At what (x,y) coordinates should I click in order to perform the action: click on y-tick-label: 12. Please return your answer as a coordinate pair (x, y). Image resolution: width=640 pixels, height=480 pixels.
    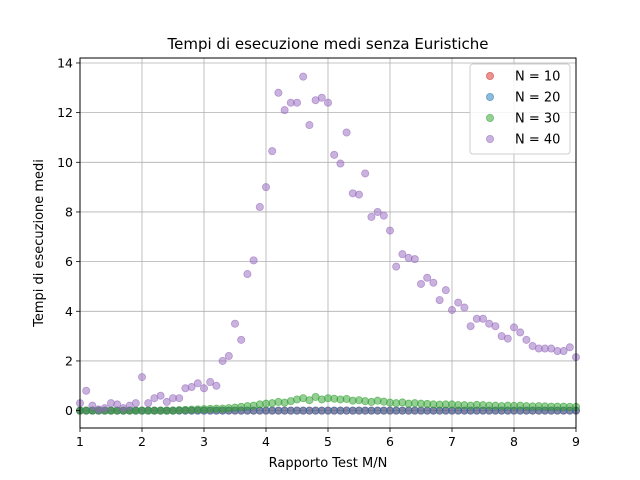
    Looking at the image, I should click on (65, 112).